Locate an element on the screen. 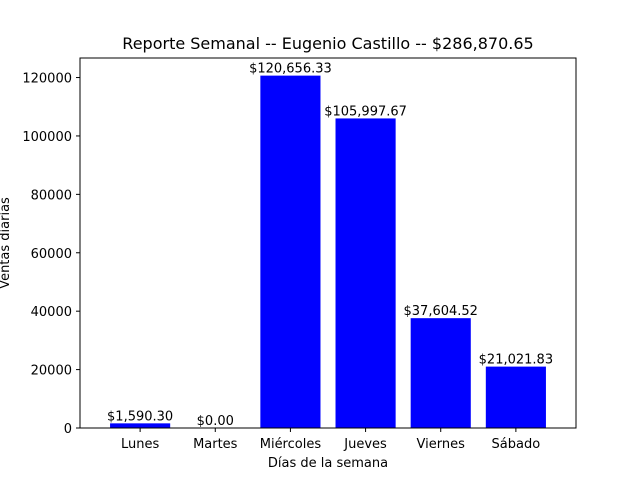 Image resolution: width=640 pixels, height=480 pixels. x-tick-label: Martes is located at coordinates (215, 444).